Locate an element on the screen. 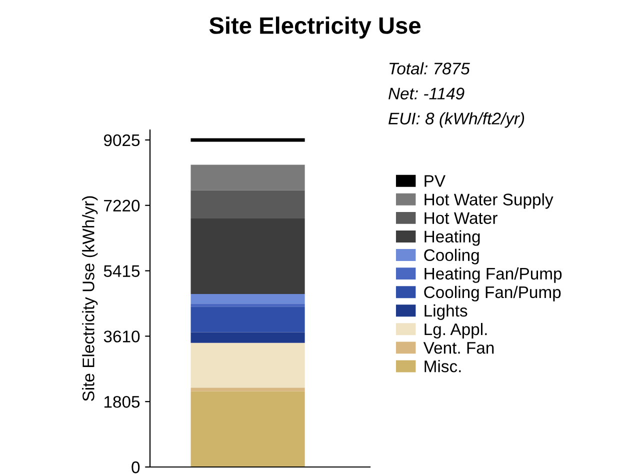 The height and width of the screenshot is (474, 630). text: EUI: 8 (kWh/ft2/yr) is located at coordinates (456, 120).